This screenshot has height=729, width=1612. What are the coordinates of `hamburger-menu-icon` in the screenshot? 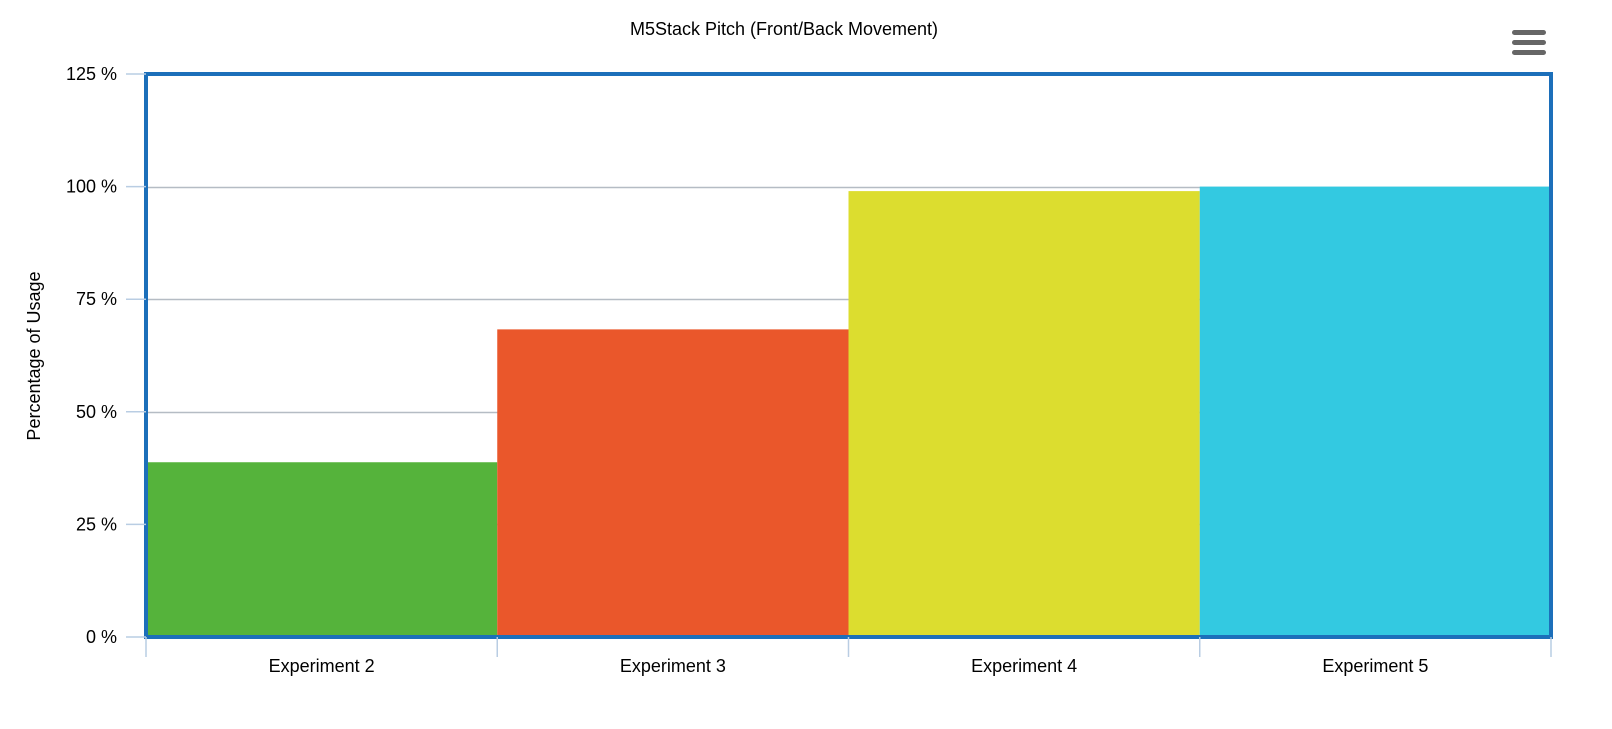 It's located at (1529, 42).